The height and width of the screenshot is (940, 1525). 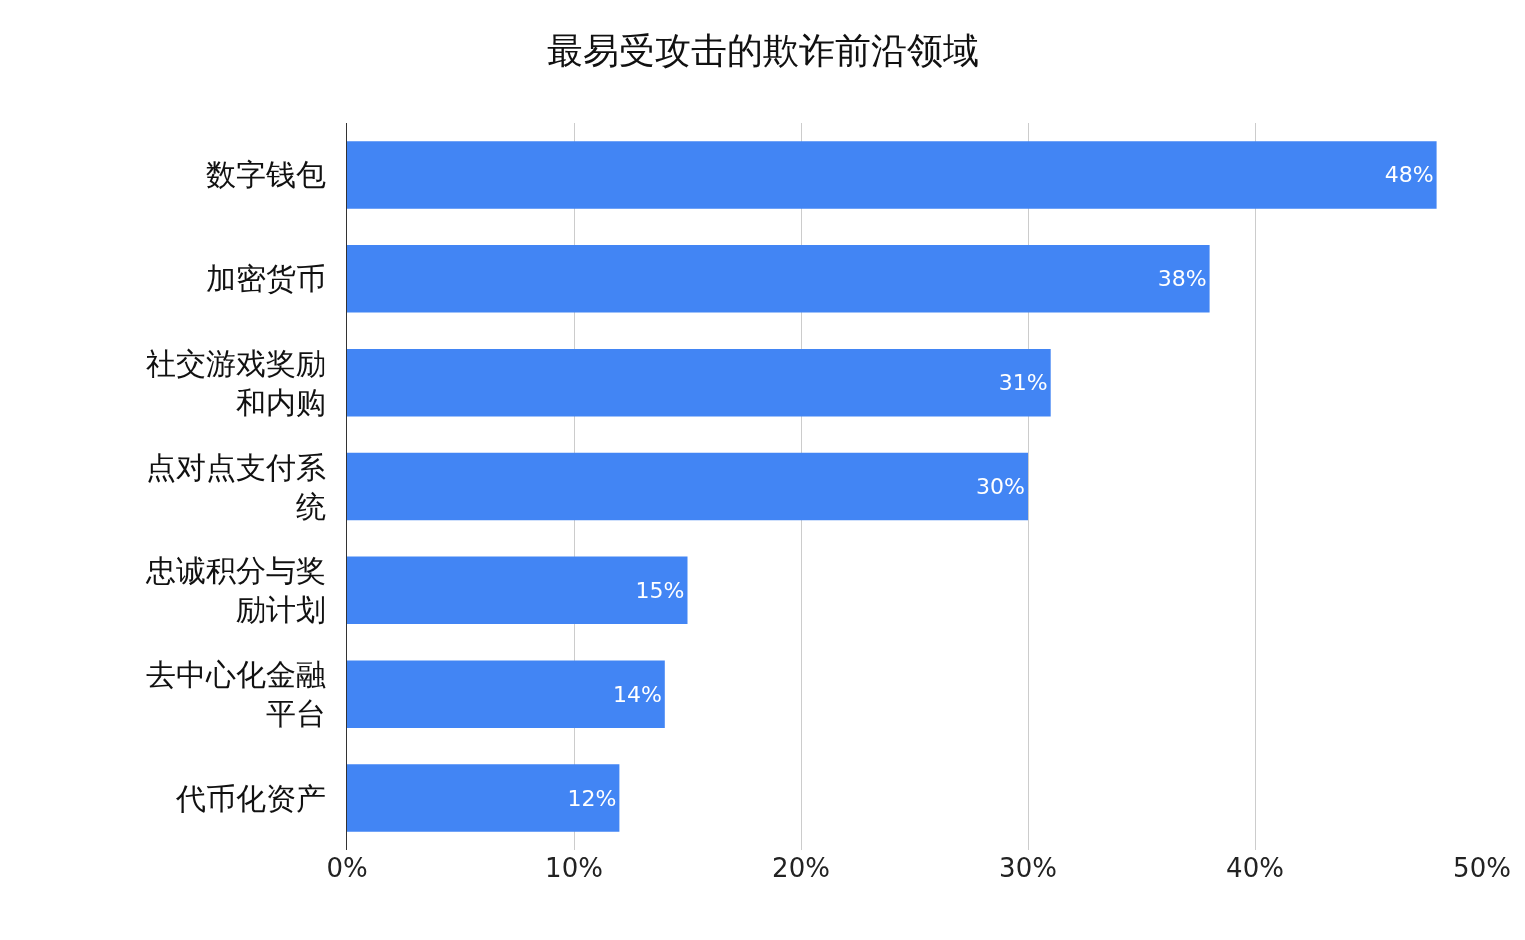 I want to click on data-label: 15%, so click(x=660, y=590).